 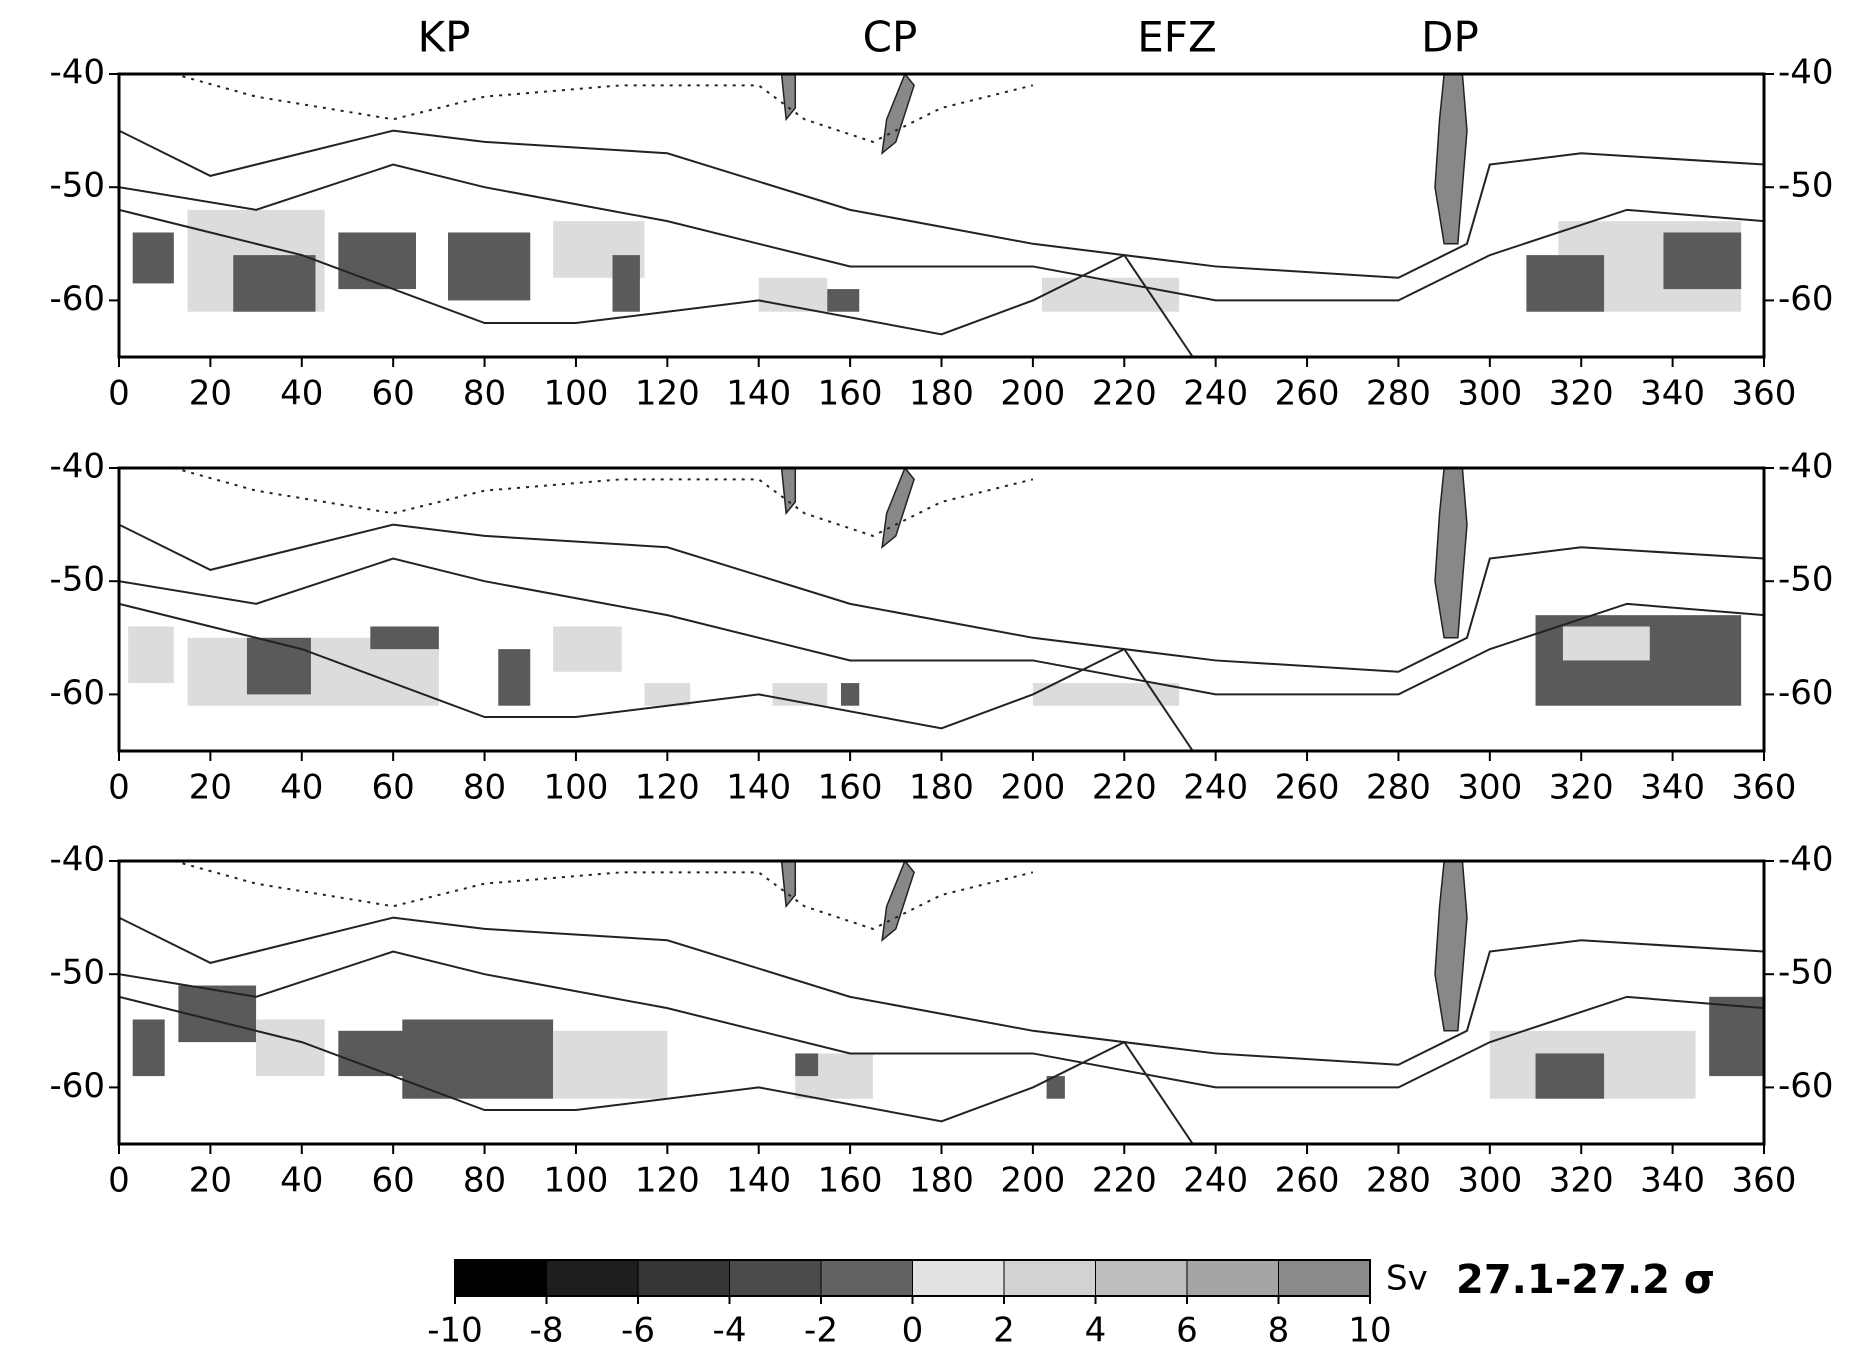 I want to click on x-tick-label: 0, so click(x=119, y=1181).